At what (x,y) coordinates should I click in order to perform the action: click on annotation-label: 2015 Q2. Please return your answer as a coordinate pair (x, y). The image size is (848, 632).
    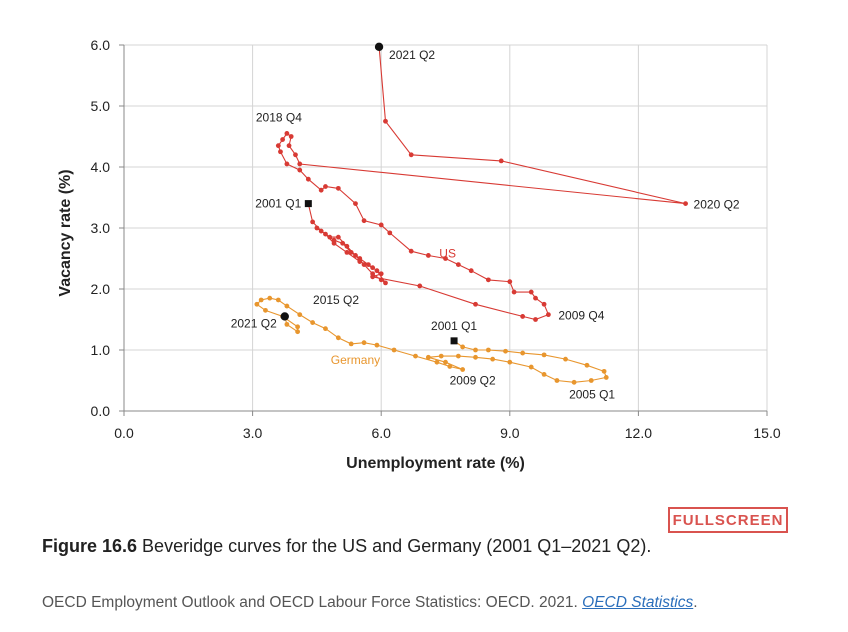
    Looking at the image, I should click on (336, 300).